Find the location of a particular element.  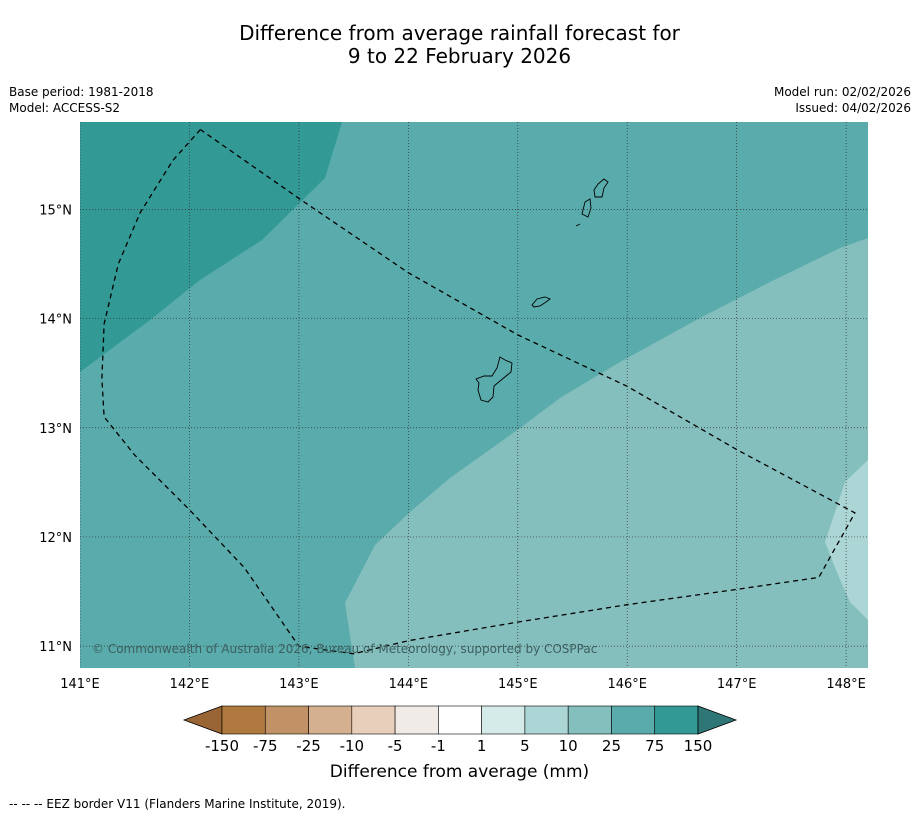

colorbar-tick-label: -5 is located at coordinates (395, 746).